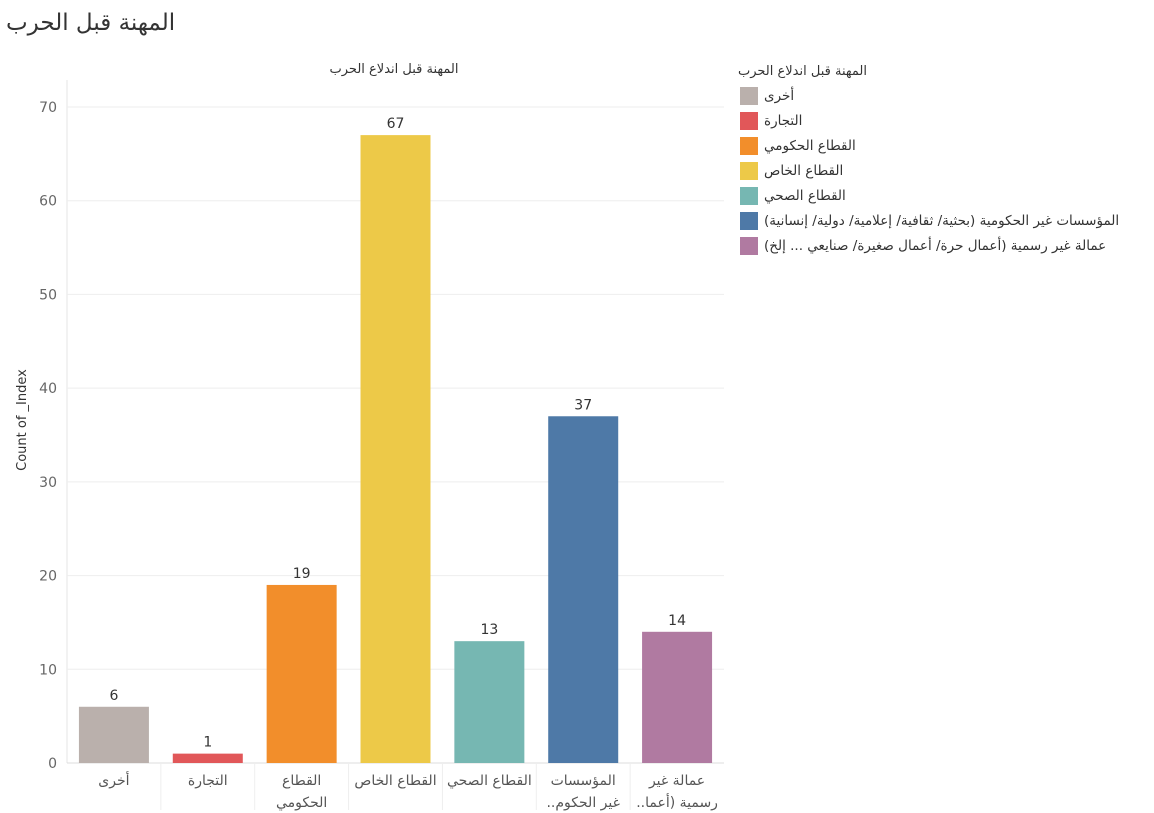 The image size is (1154, 813). I want to click on data-label: 13, so click(489, 630).